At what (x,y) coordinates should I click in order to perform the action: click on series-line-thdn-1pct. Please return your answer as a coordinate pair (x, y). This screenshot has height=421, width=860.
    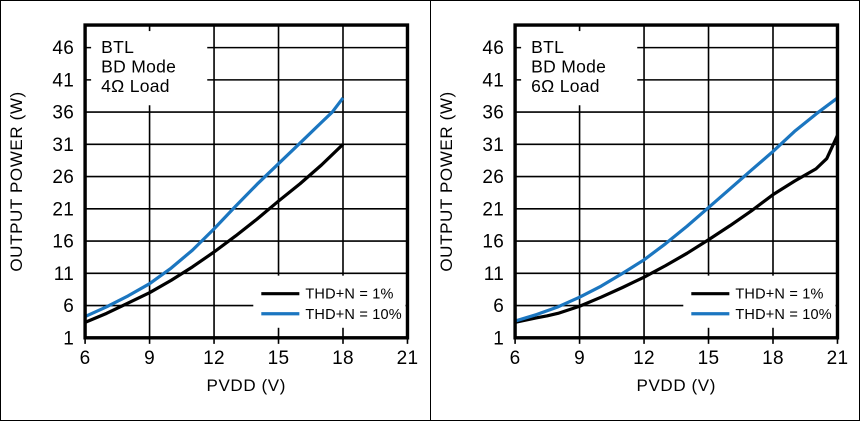
    Looking at the image, I should click on (214, 233).